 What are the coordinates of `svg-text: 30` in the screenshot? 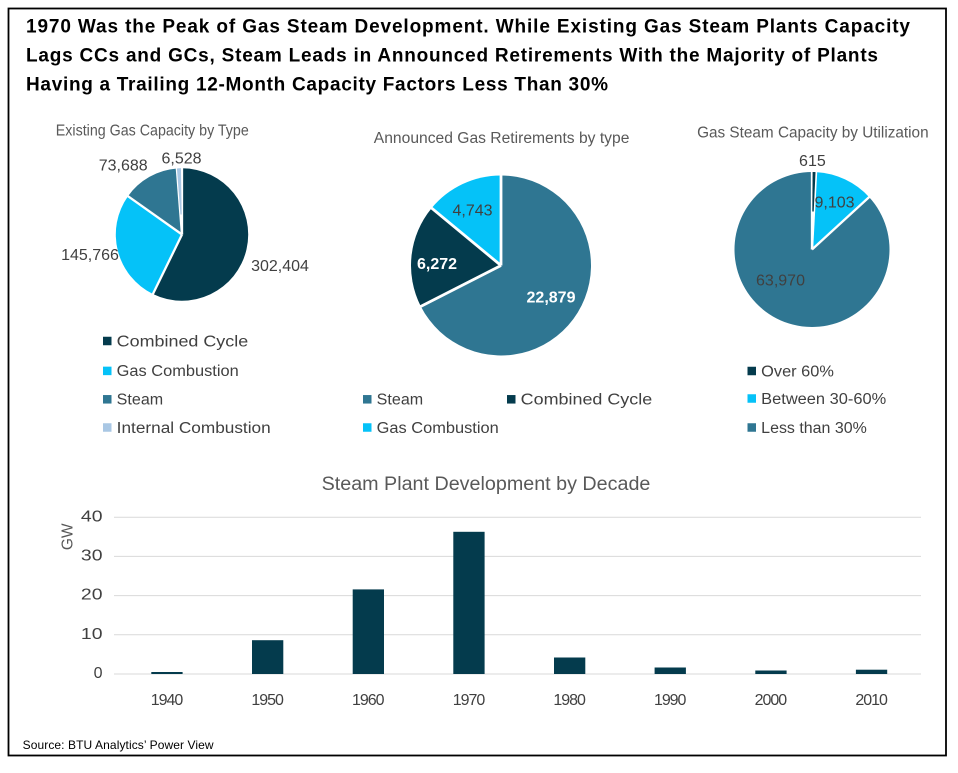 It's located at (92, 556).